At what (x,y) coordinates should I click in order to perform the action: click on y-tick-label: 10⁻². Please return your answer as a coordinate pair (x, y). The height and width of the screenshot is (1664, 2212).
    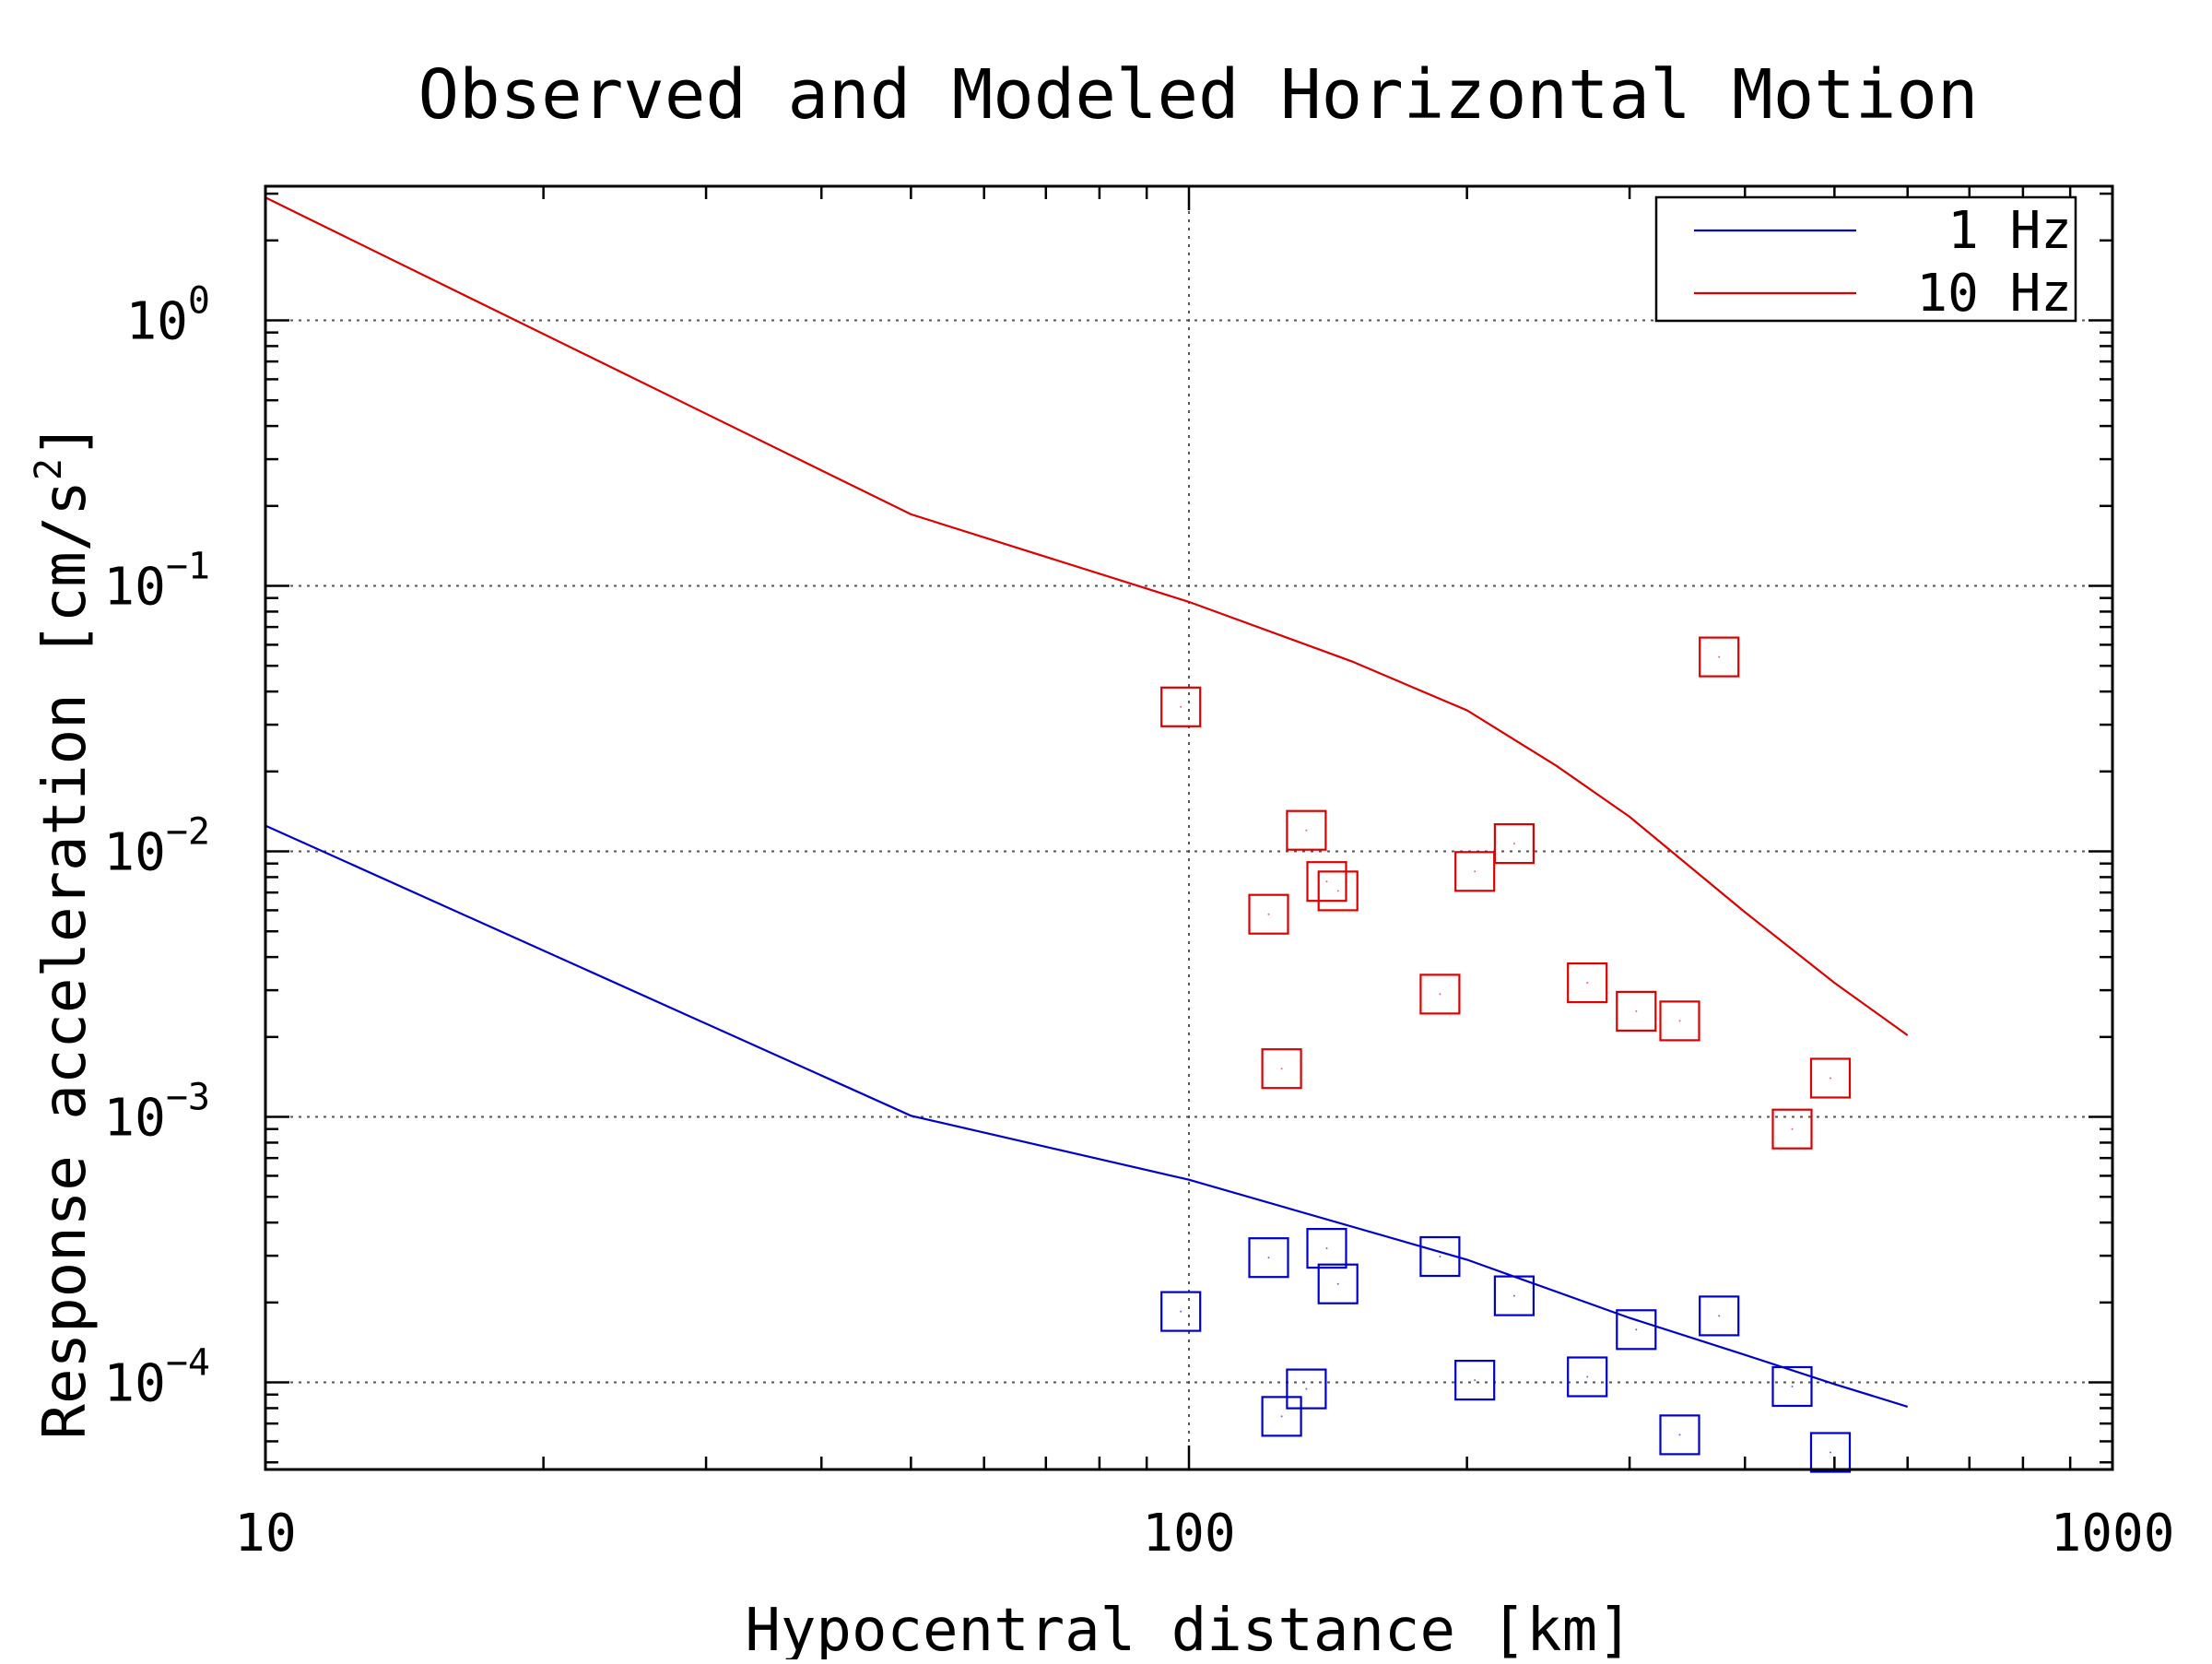
    Looking at the image, I should click on (156, 847).